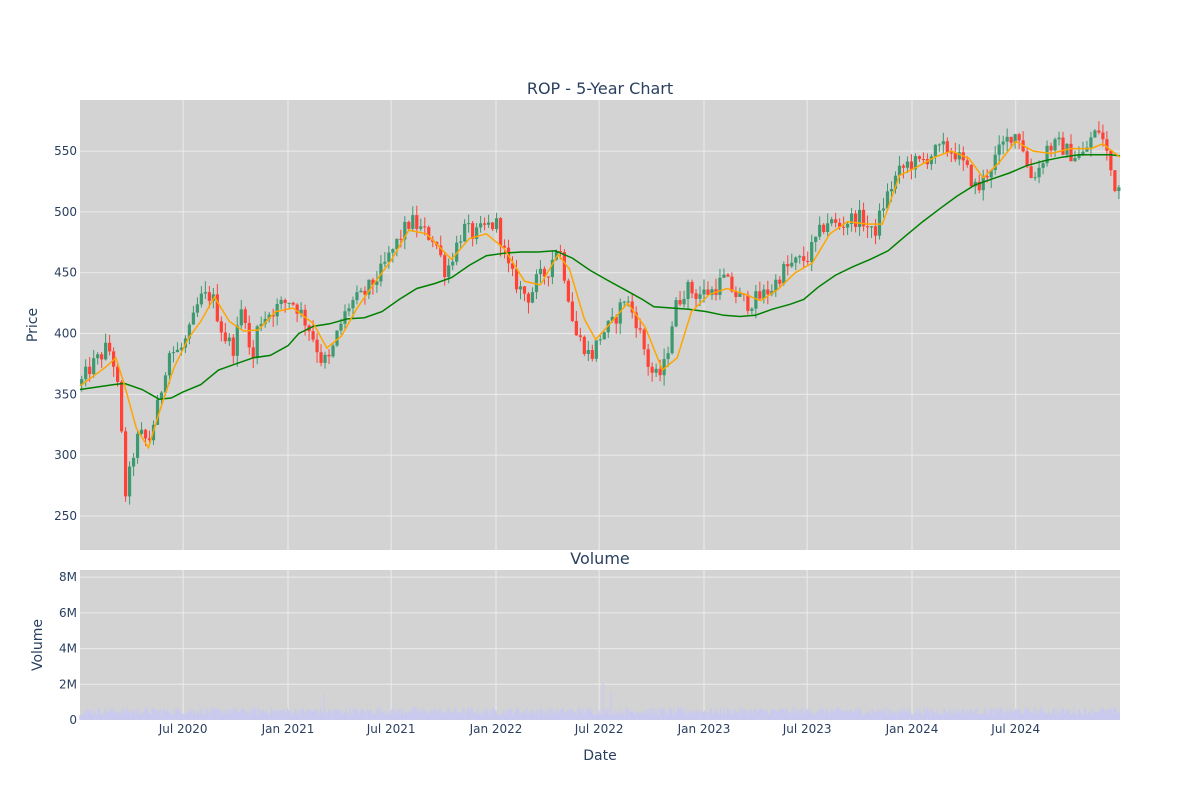 This screenshot has width=1200, height=804. What do you see at coordinates (68, 684) in the screenshot?
I see `volume-tick-label: 2M` at bounding box center [68, 684].